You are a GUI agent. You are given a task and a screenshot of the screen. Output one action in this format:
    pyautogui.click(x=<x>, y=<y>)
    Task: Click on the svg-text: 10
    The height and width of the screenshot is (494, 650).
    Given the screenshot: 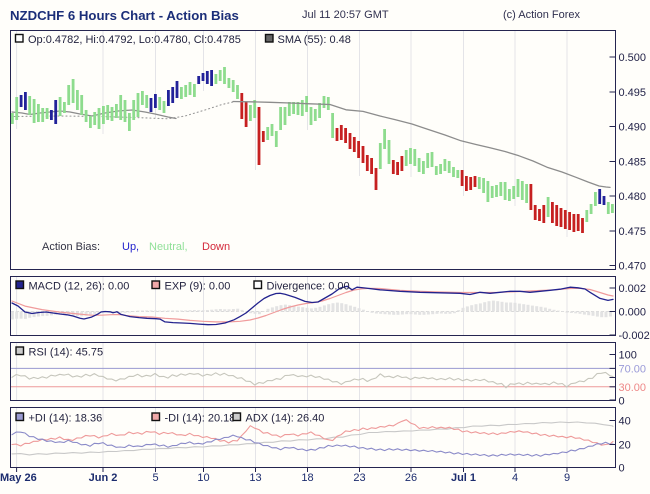 What is the action you would take?
    pyautogui.click(x=203, y=478)
    